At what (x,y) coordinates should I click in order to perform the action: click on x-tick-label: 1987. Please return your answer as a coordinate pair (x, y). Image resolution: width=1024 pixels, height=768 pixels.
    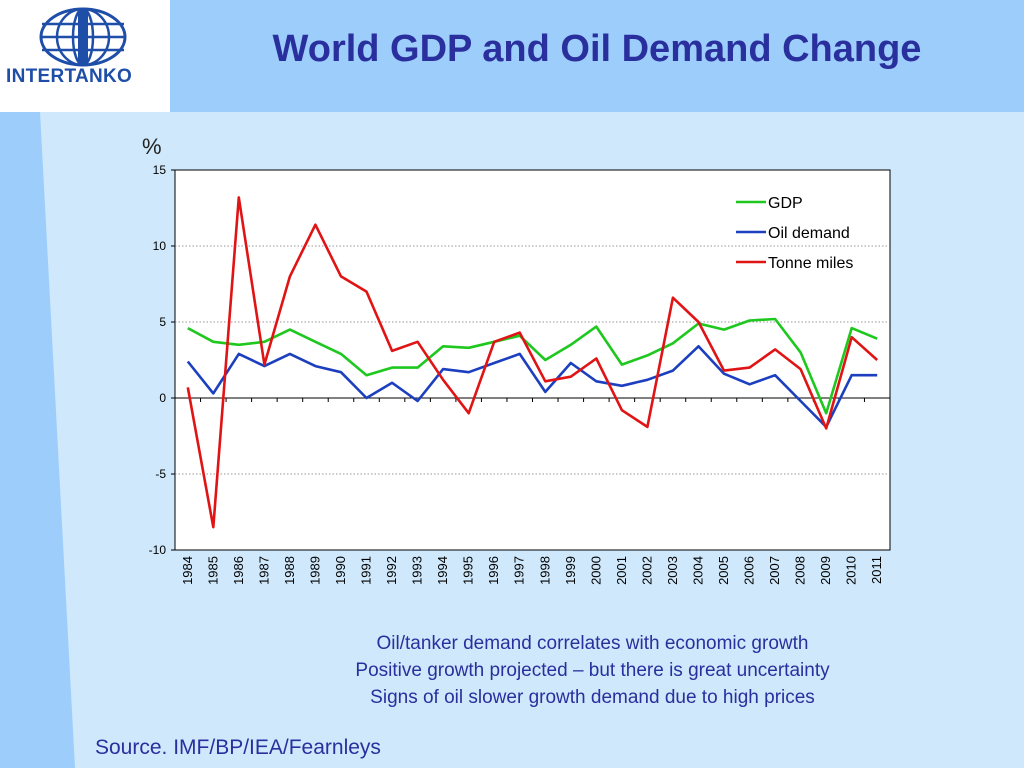
    Looking at the image, I should click on (263, 570).